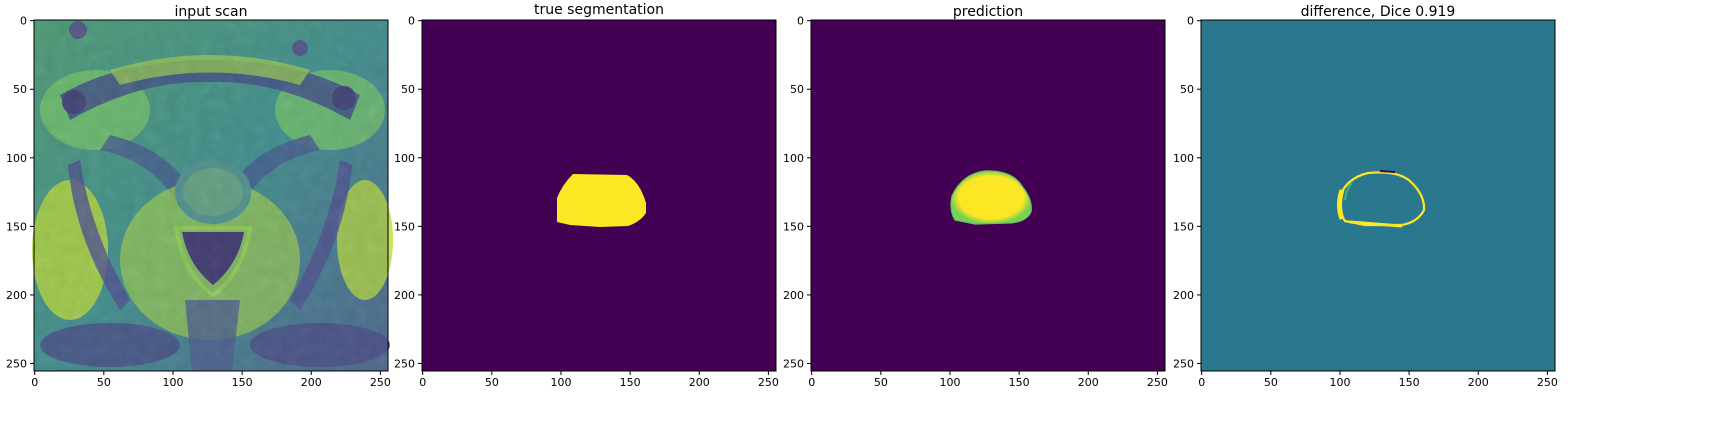 The image size is (1728, 432). I want to click on true-mask-region, so click(601, 200).